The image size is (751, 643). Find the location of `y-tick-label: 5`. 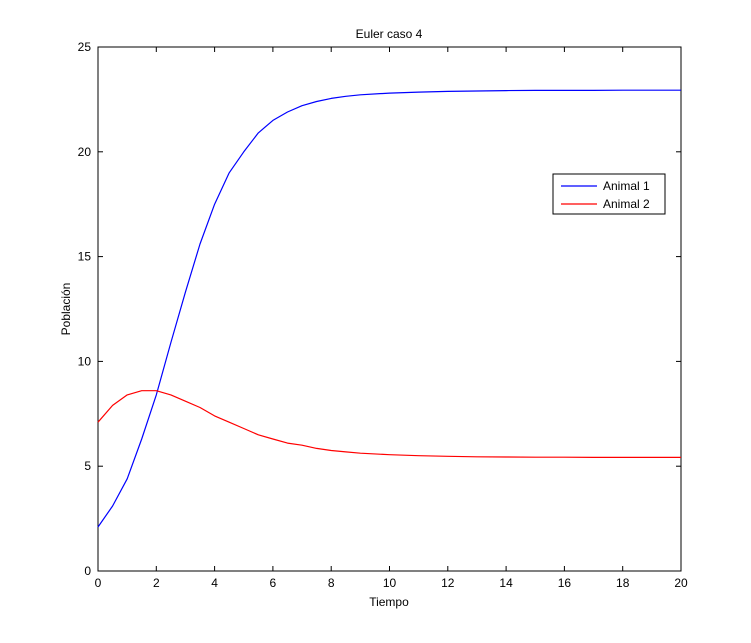

y-tick-label: 5 is located at coordinates (87, 466).